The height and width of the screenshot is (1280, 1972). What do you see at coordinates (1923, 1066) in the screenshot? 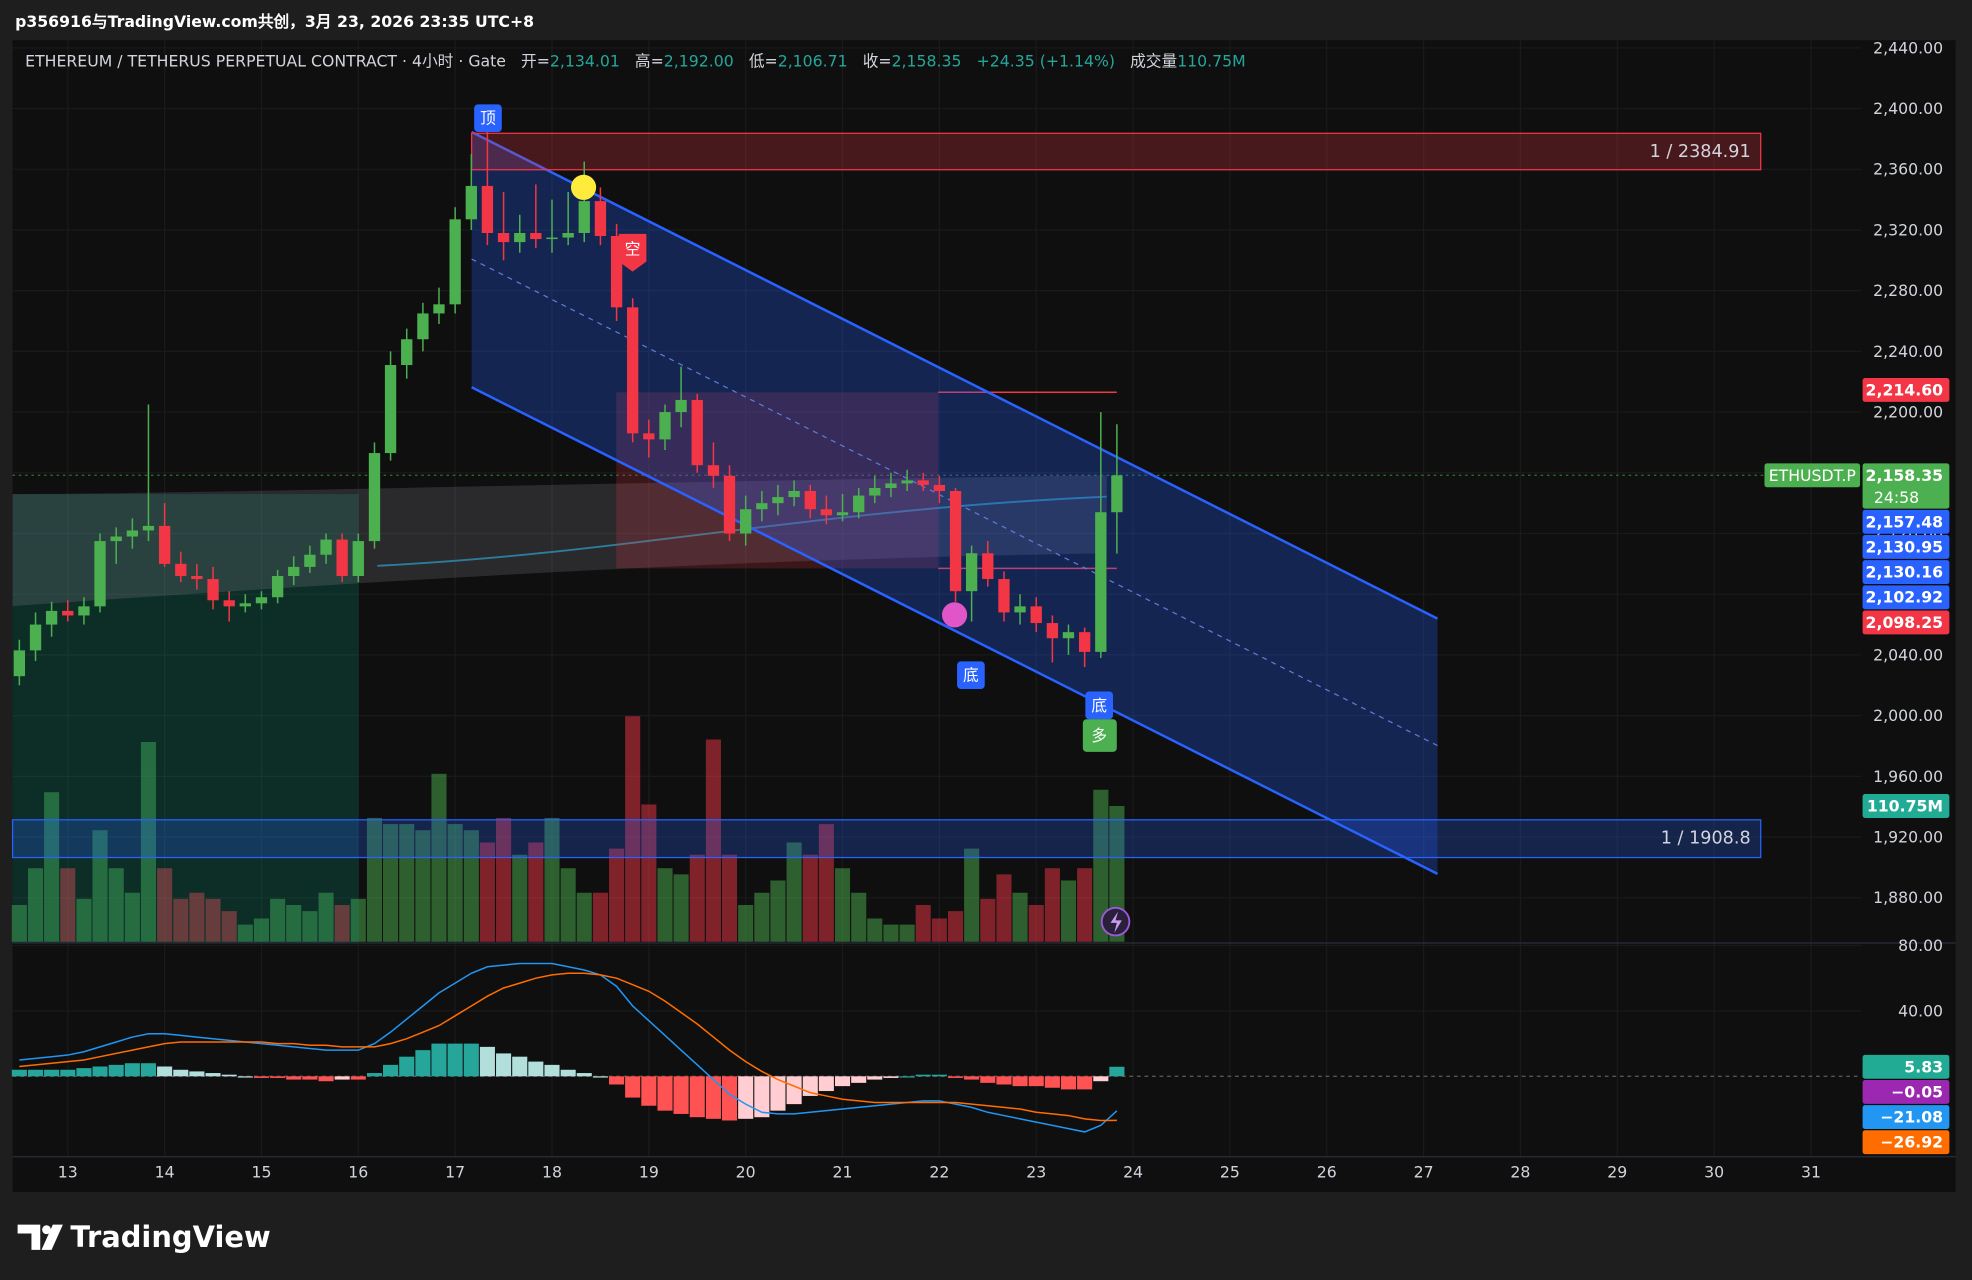
I see `price-badge-label: 5.83` at bounding box center [1923, 1066].